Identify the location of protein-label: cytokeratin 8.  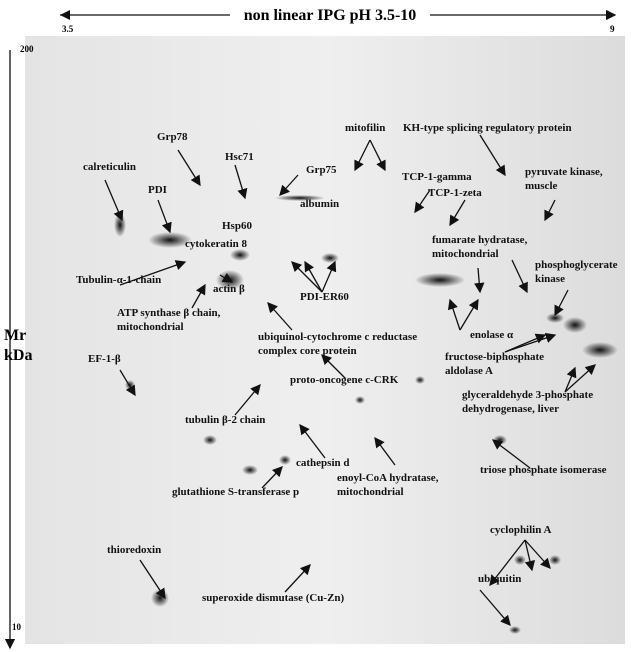
(216, 244).